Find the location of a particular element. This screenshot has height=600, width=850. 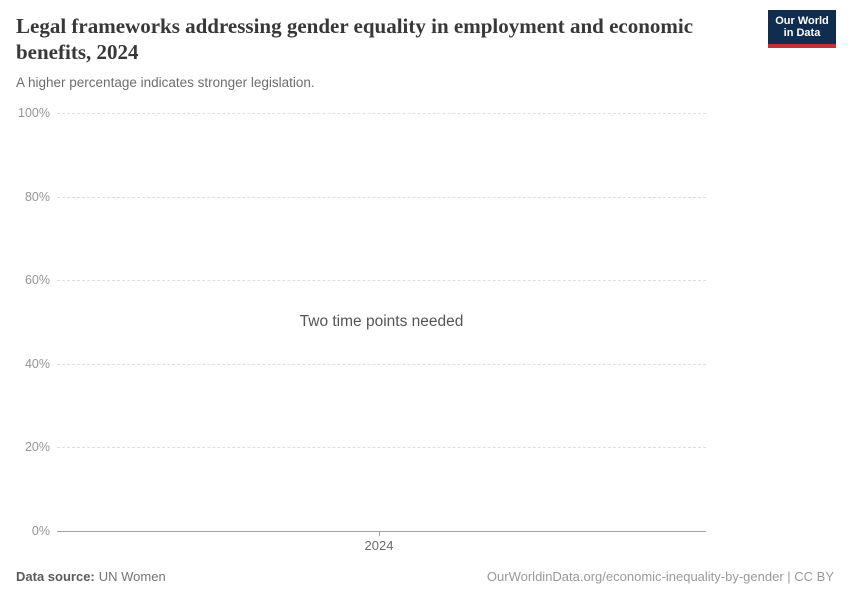

x-axis-line is located at coordinates (381, 531).